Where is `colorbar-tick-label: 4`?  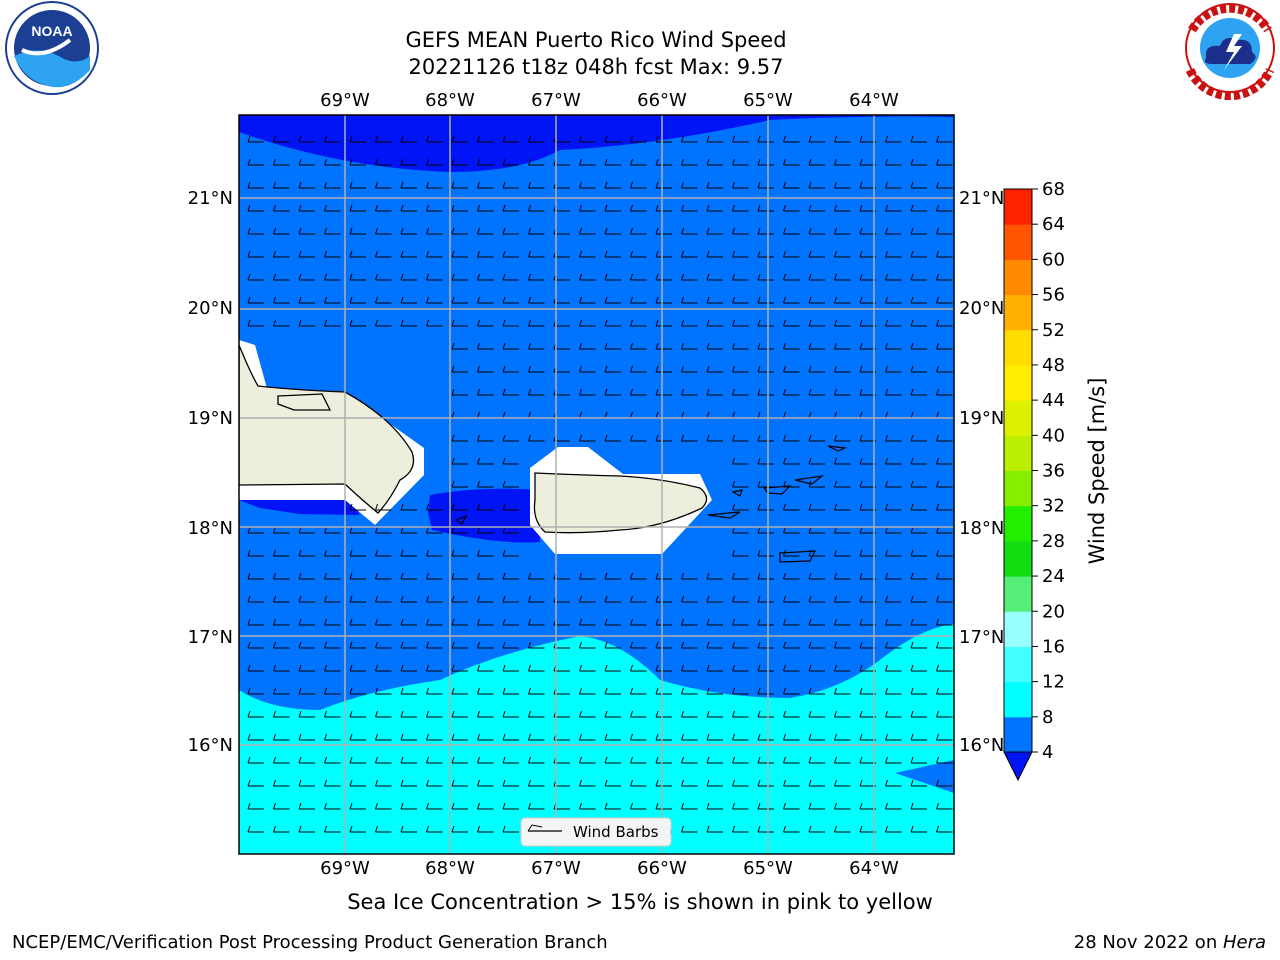
colorbar-tick-label: 4 is located at coordinates (1047, 752).